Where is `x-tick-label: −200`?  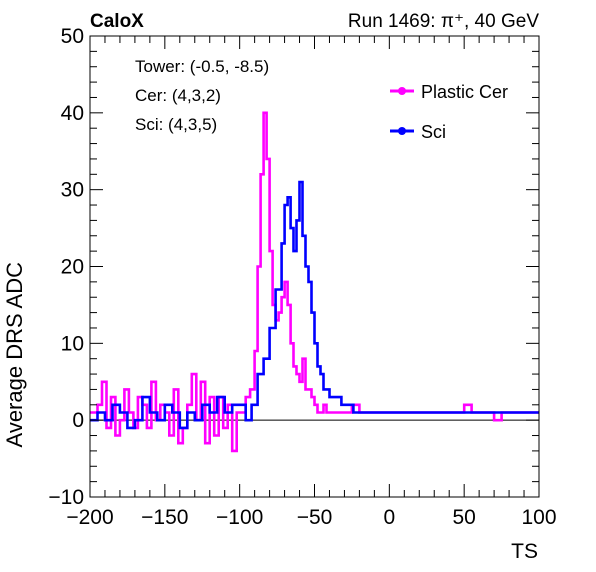 x-tick-label: −200 is located at coordinates (89, 517).